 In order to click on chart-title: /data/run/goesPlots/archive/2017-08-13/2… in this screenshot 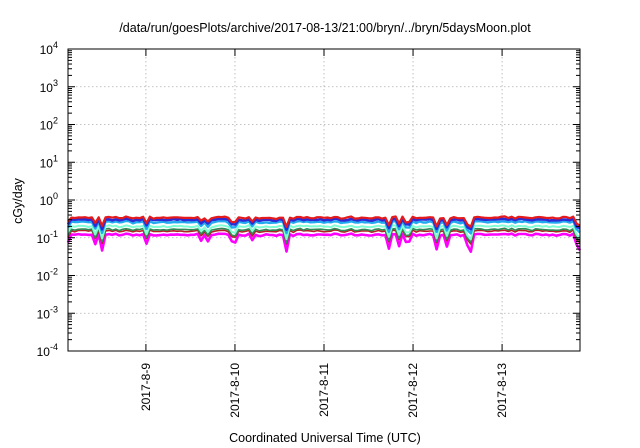, I will do `click(325, 28)`.